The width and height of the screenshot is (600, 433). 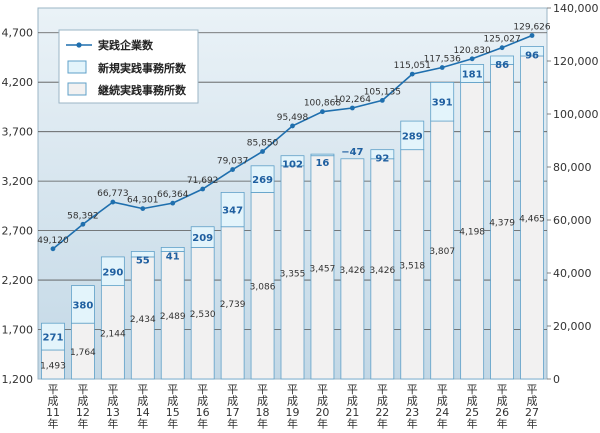 What do you see at coordinates (53, 367) in the screenshot?
I see `label-continuing-0: 1,493` at bounding box center [53, 367].